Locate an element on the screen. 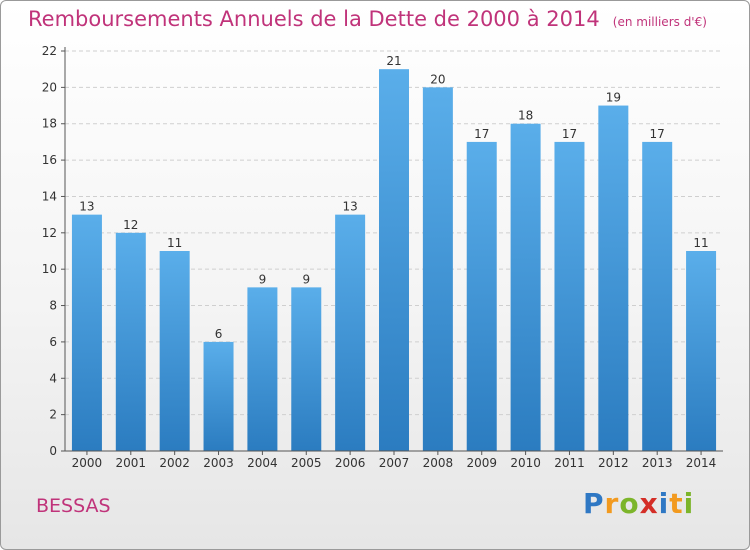 Image resolution: width=750 pixels, height=550 pixels. logo-letter: r is located at coordinates (612, 503).